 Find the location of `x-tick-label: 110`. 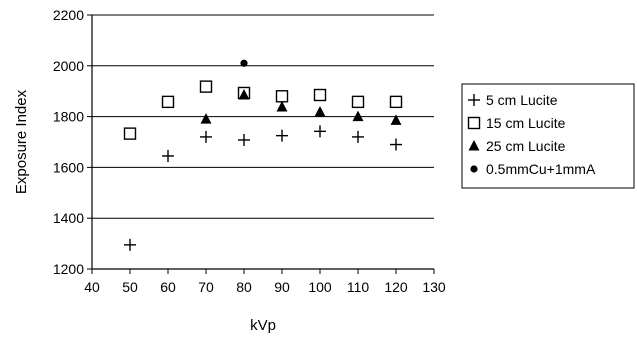

x-tick-label: 110 is located at coordinates (358, 287).